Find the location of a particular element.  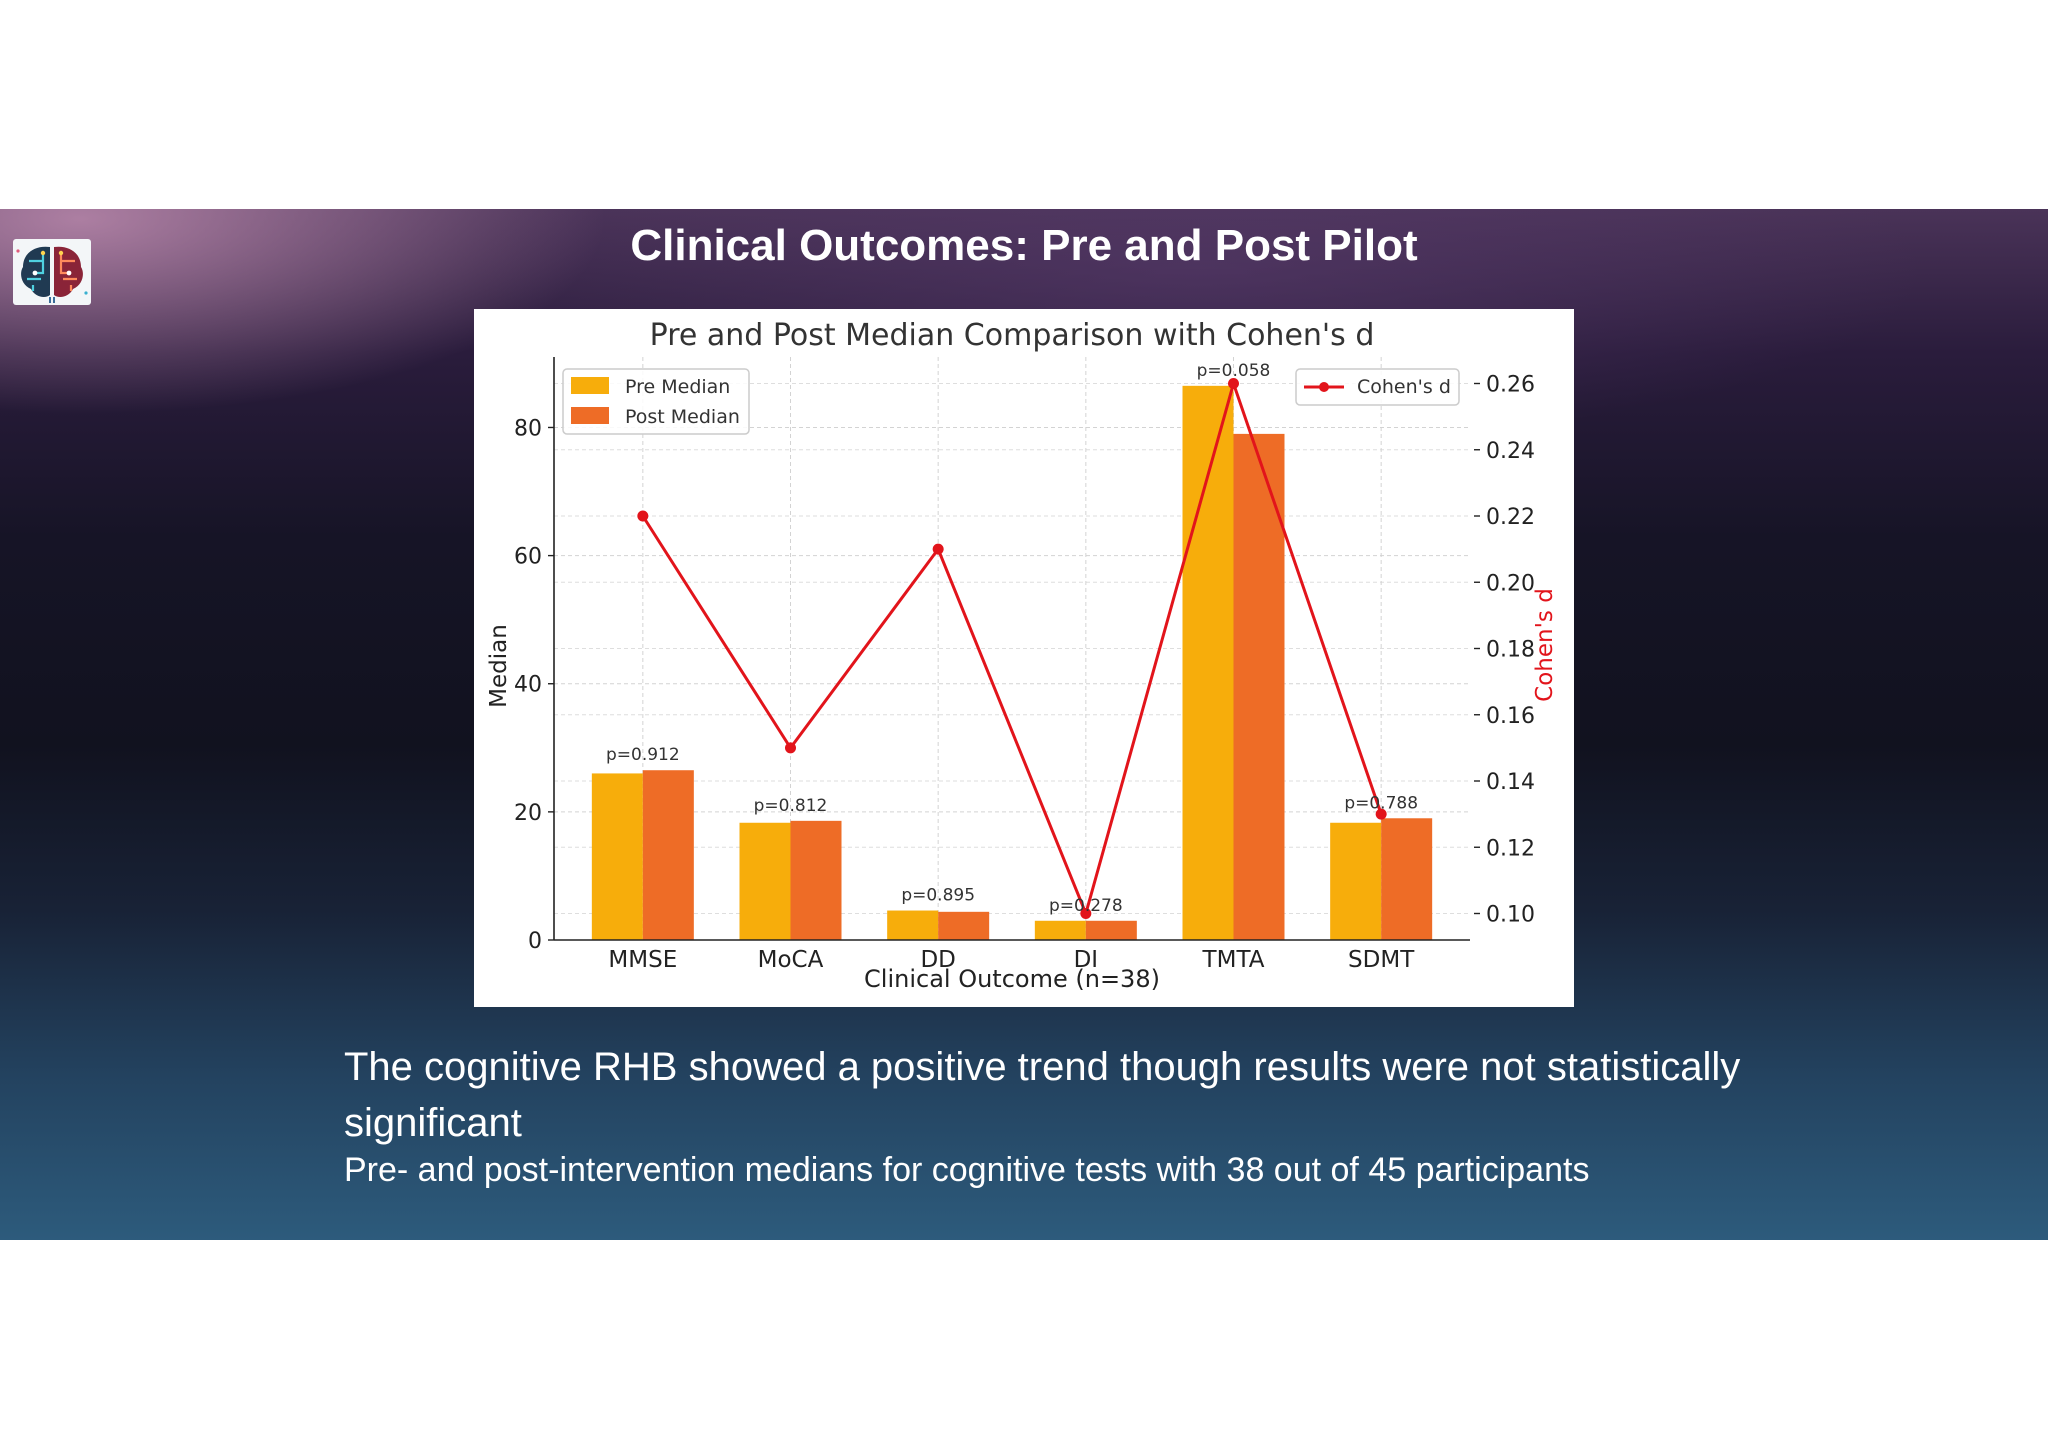

bar-pre-tmta is located at coordinates (1208, 662).